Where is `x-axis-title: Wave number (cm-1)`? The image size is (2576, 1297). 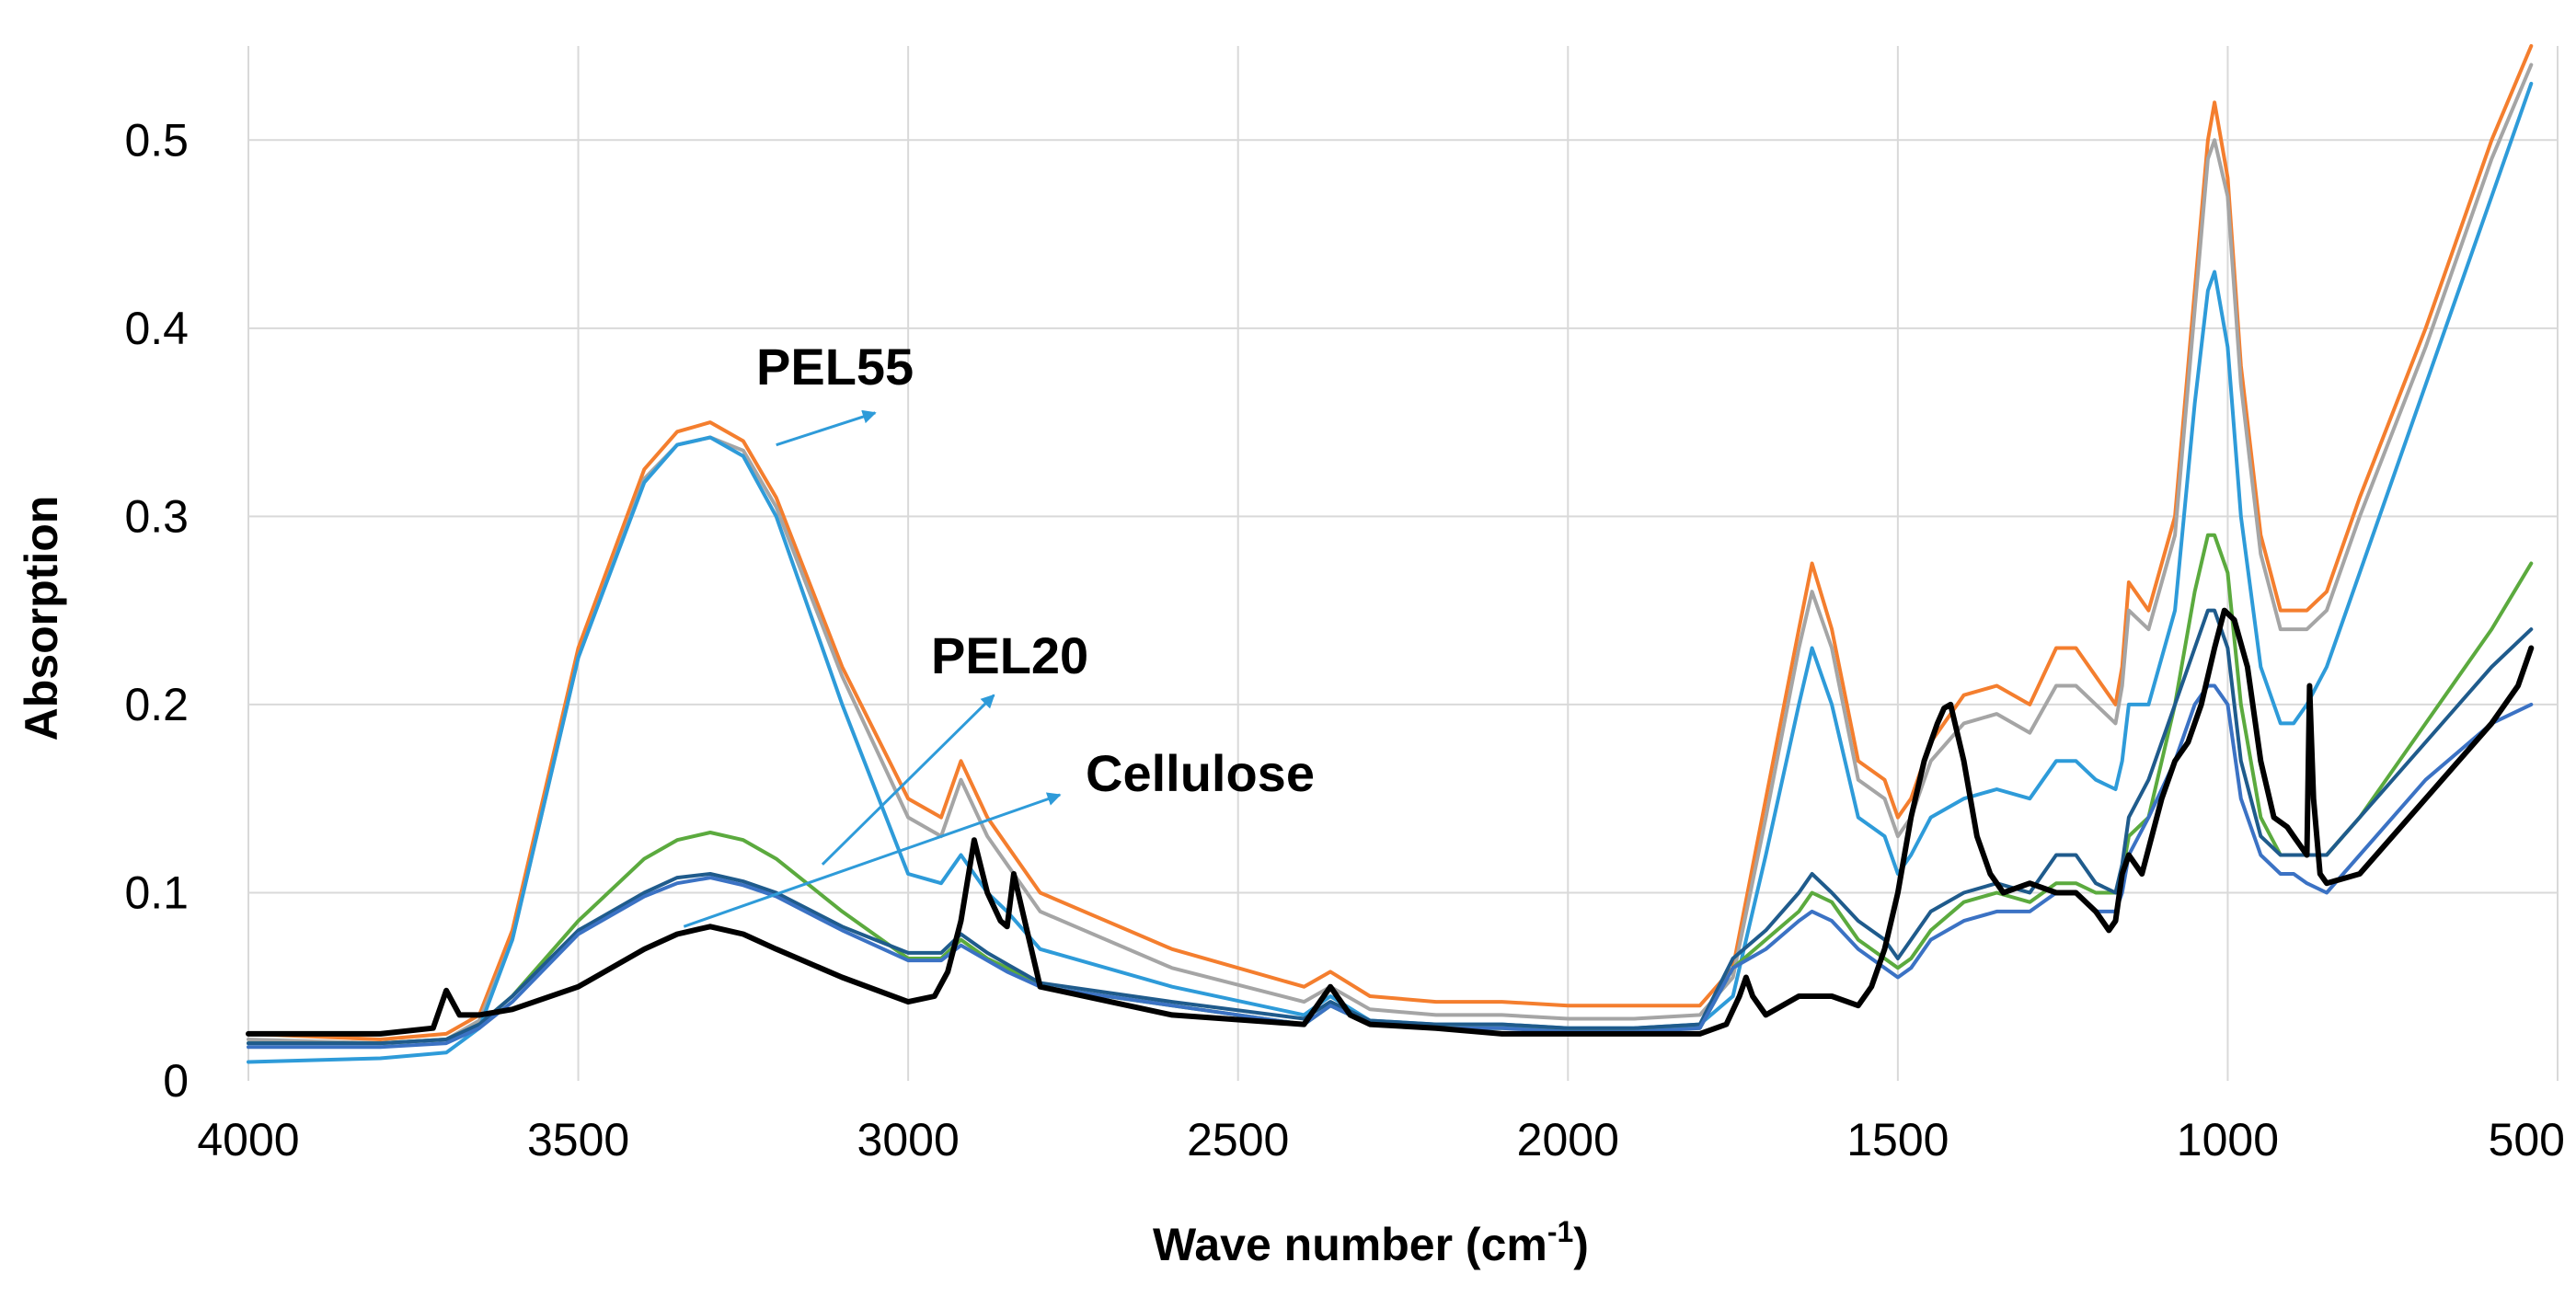 x-axis-title: Wave number (cm-1) is located at coordinates (1371, 1242).